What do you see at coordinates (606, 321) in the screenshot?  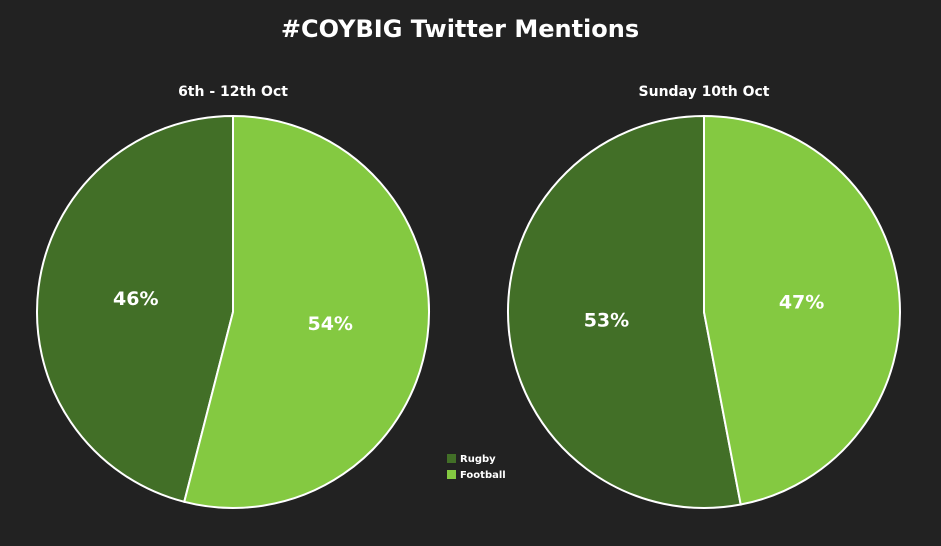 I see `data-label: 53%` at bounding box center [606, 321].